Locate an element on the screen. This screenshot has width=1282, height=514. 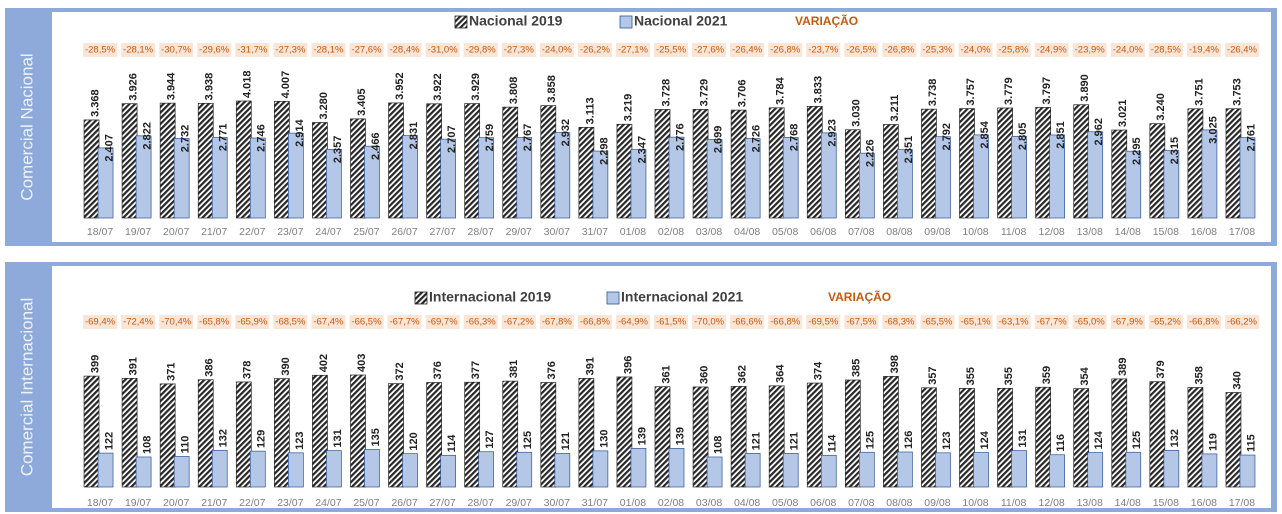
variation-label: -69,7% is located at coordinates (443, 322).